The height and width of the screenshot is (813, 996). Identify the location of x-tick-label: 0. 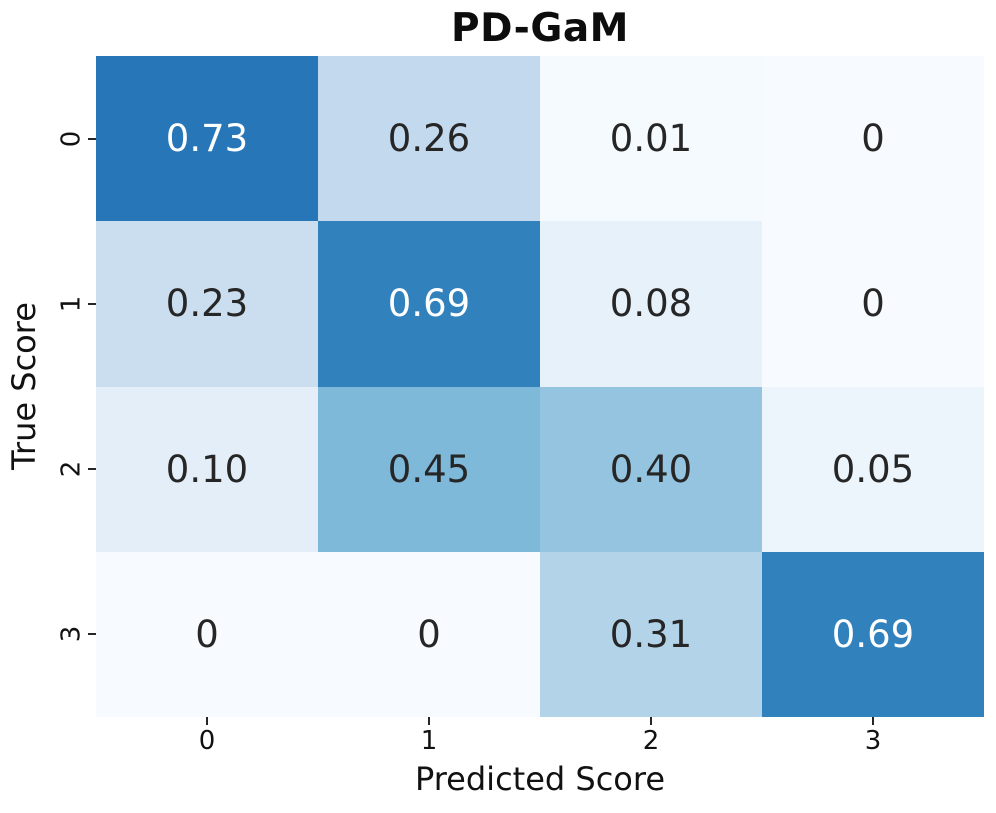
(207, 741).